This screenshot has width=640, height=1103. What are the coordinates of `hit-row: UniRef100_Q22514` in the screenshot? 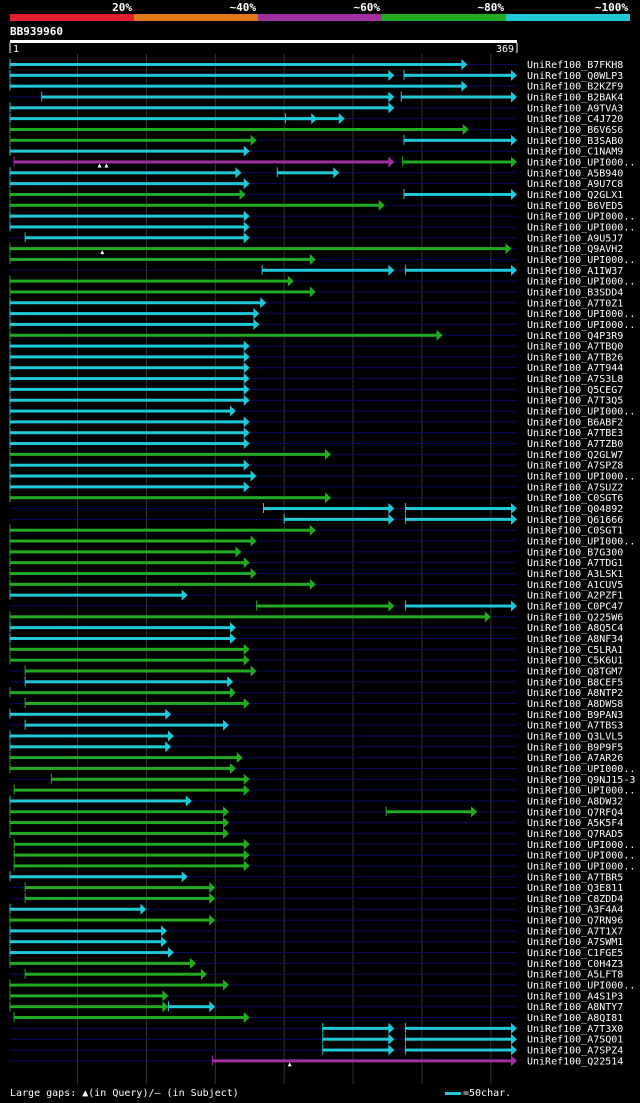 It's located at (316, 1061).